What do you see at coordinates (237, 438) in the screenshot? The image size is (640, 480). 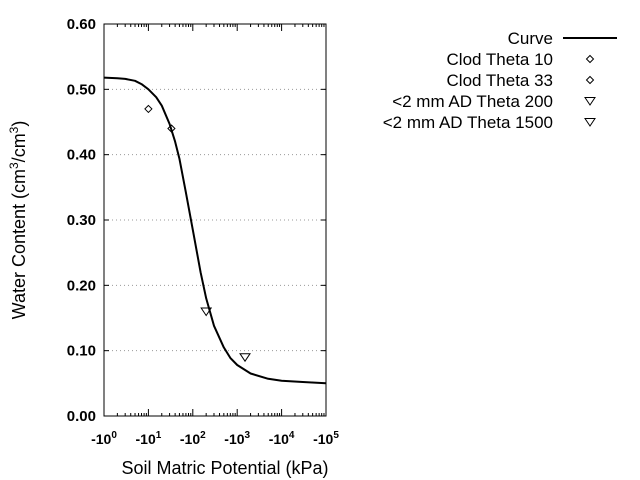 I see `x-tick-label-3: -103` at bounding box center [237, 438].